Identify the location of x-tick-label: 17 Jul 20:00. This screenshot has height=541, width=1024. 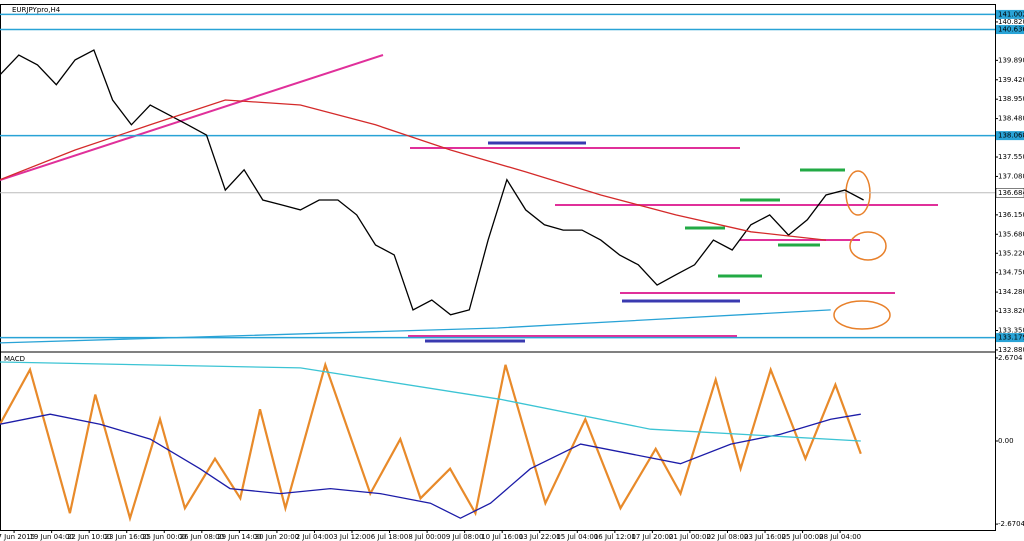
(652, 537).